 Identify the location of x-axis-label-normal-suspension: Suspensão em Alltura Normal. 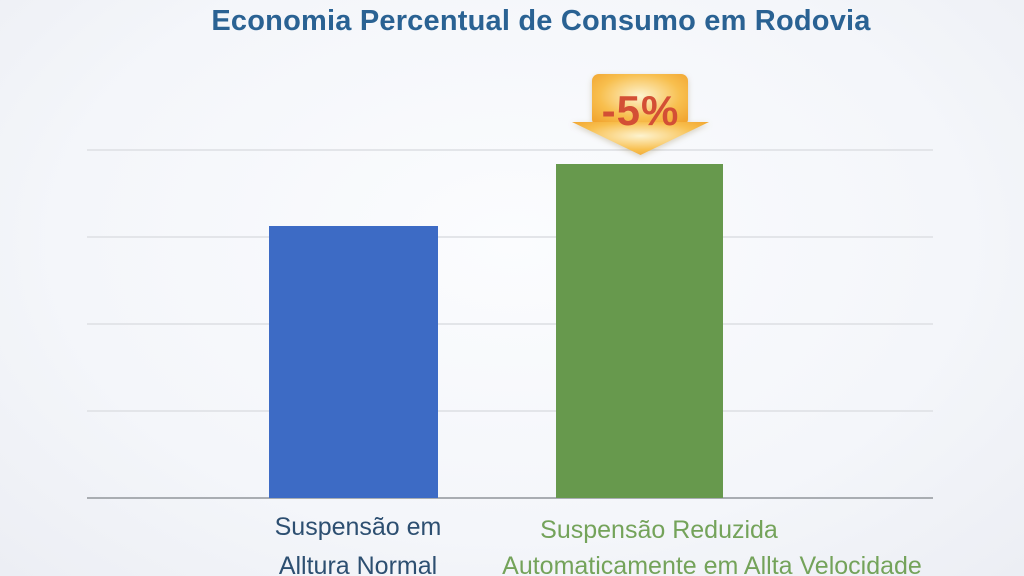
(358, 544).